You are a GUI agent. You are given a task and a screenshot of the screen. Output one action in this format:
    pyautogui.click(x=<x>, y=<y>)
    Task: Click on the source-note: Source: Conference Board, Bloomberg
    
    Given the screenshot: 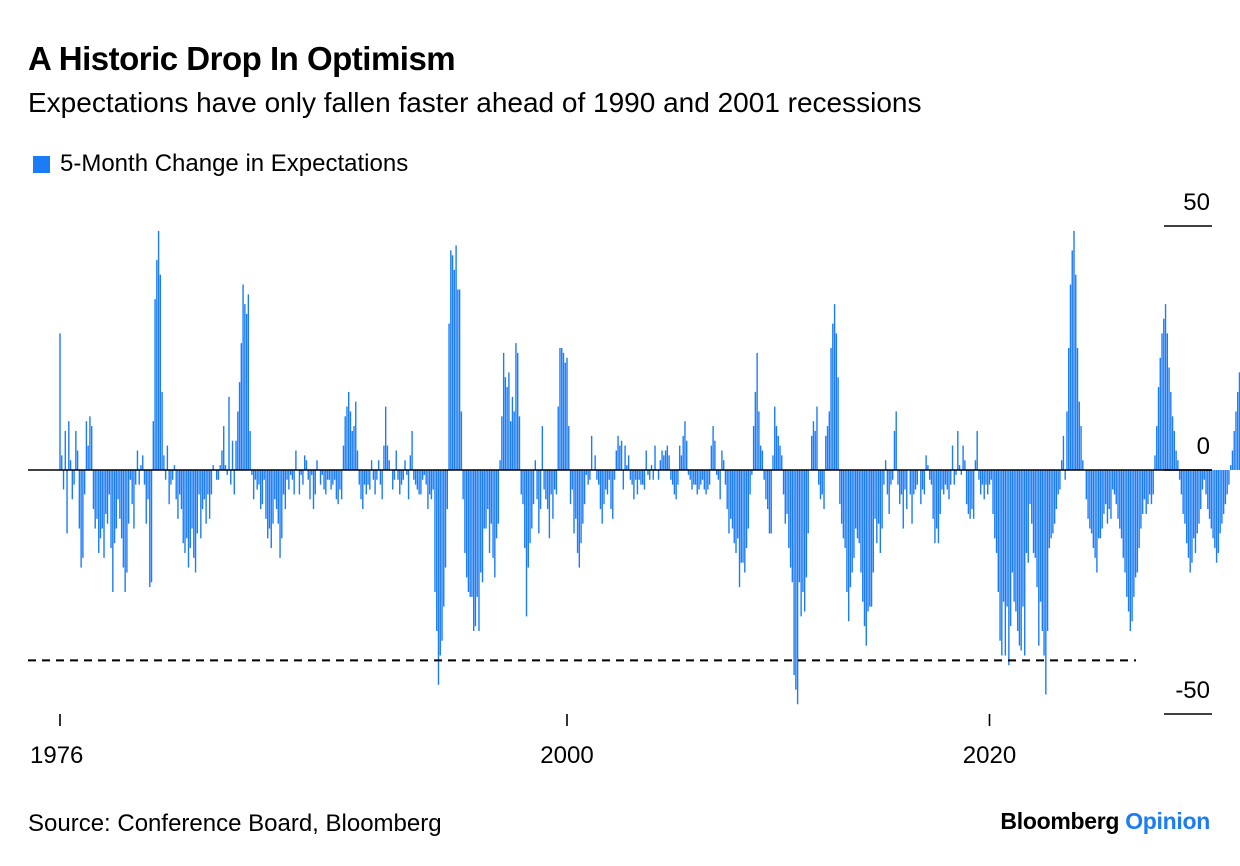 What is the action you would take?
    pyautogui.click(x=235, y=823)
    